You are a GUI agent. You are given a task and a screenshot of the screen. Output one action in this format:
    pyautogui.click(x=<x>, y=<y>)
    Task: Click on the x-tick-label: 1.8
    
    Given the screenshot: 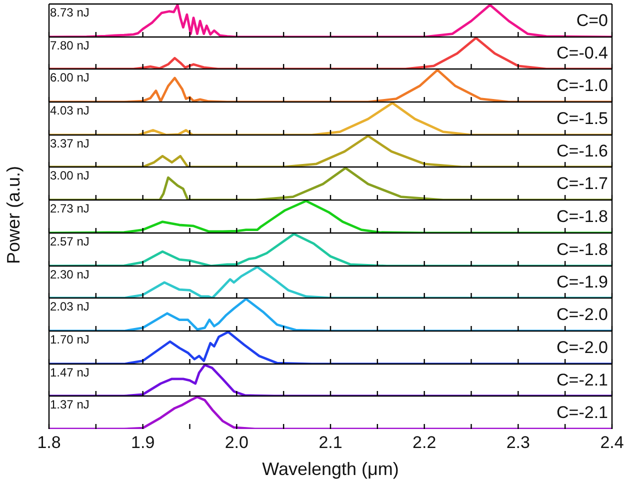 What is the action you would take?
    pyautogui.click(x=49, y=442)
    